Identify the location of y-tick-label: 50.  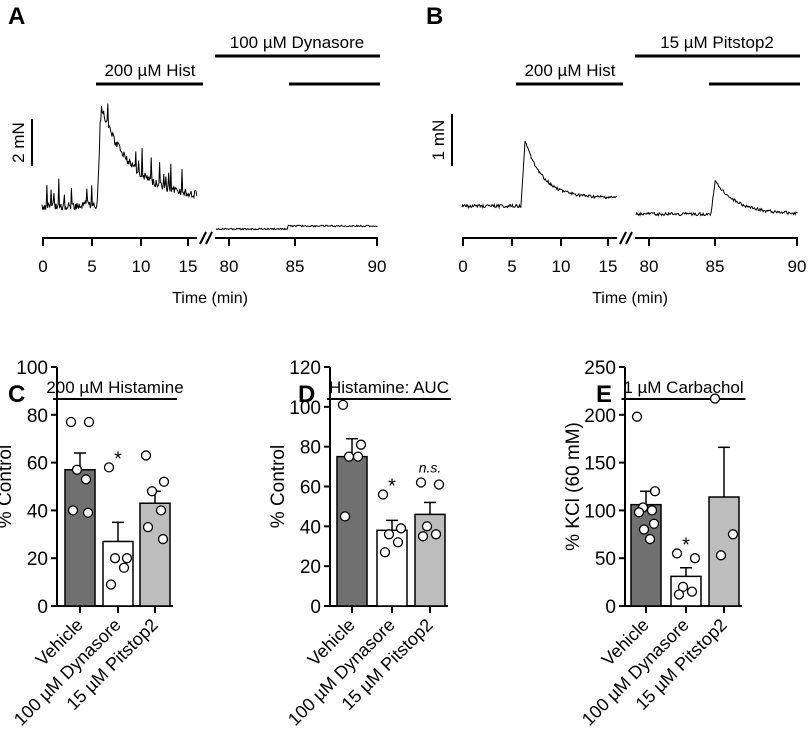
(605, 559).